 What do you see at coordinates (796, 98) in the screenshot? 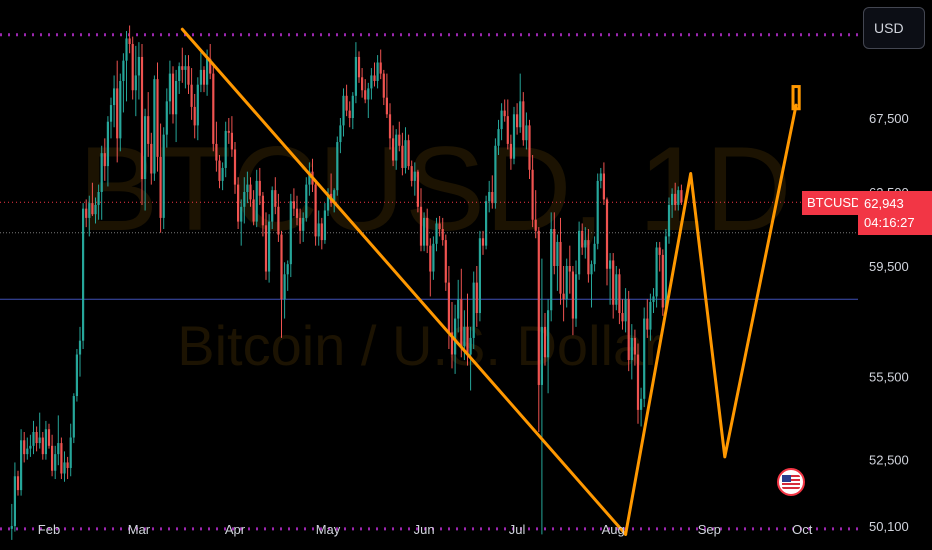
I see `target-box-drawing` at bounding box center [796, 98].